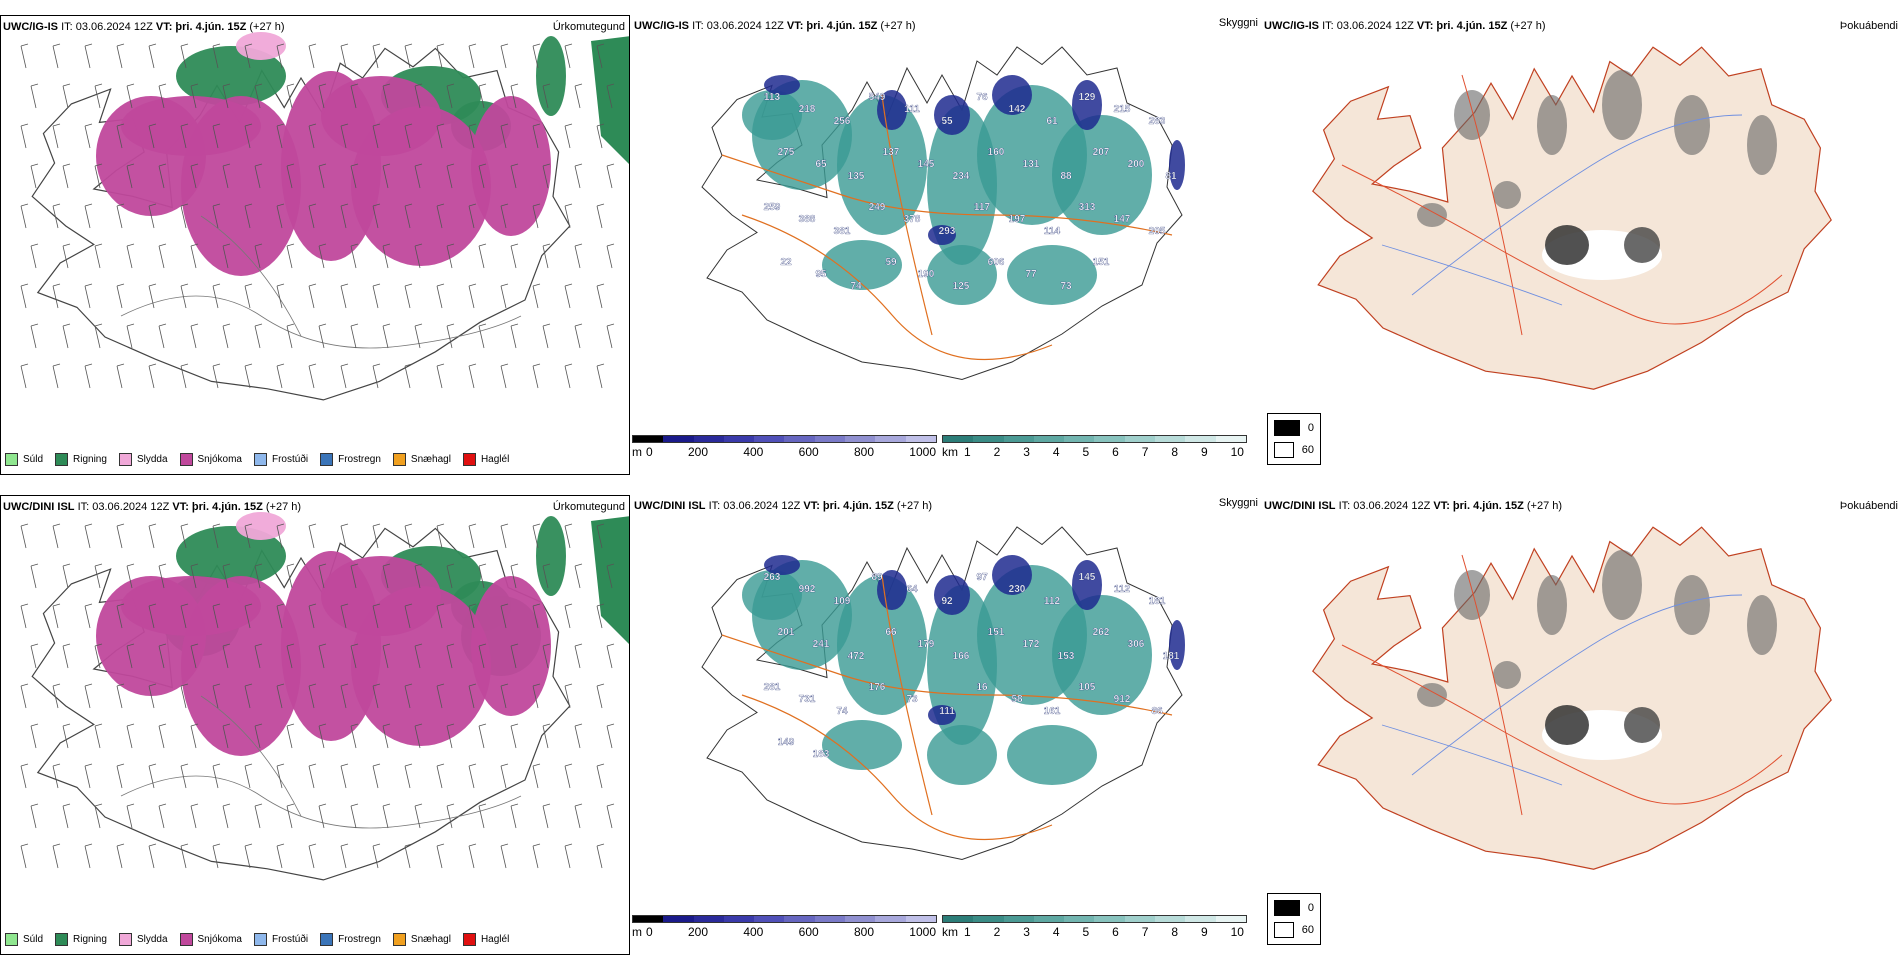  I want to click on visibility-tick-label: 1, so click(967, 452).